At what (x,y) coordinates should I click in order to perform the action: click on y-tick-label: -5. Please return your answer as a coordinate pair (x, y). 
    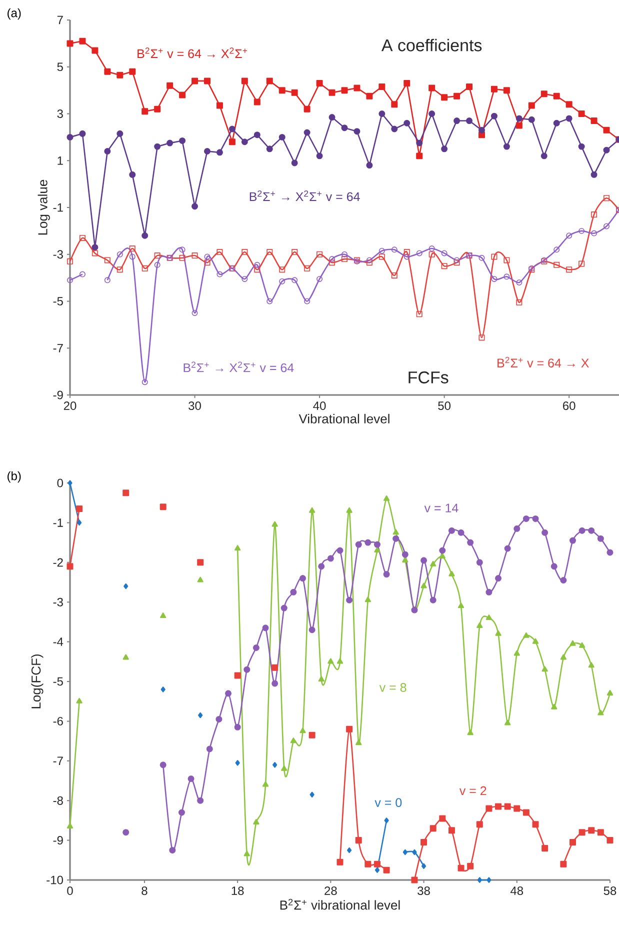
    Looking at the image, I should click on (58, 681).